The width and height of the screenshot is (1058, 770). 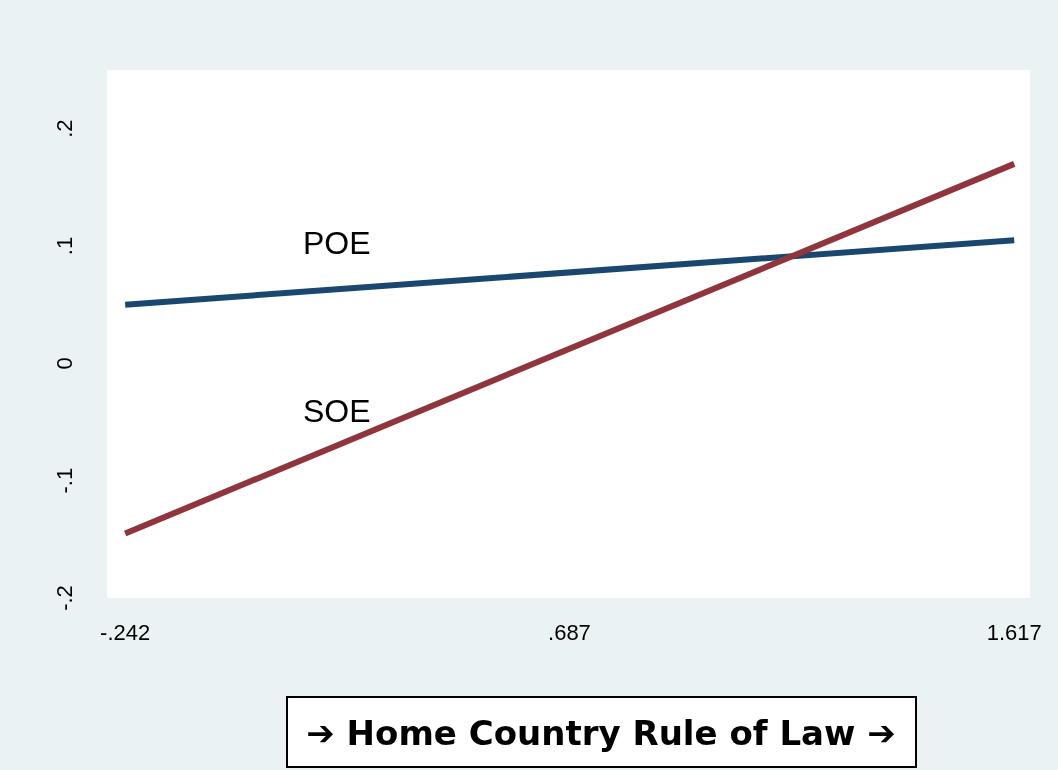 I want to click on x-axis-title: ➔ Home Country Rule of Law ➔, so click(x=601, y=733).